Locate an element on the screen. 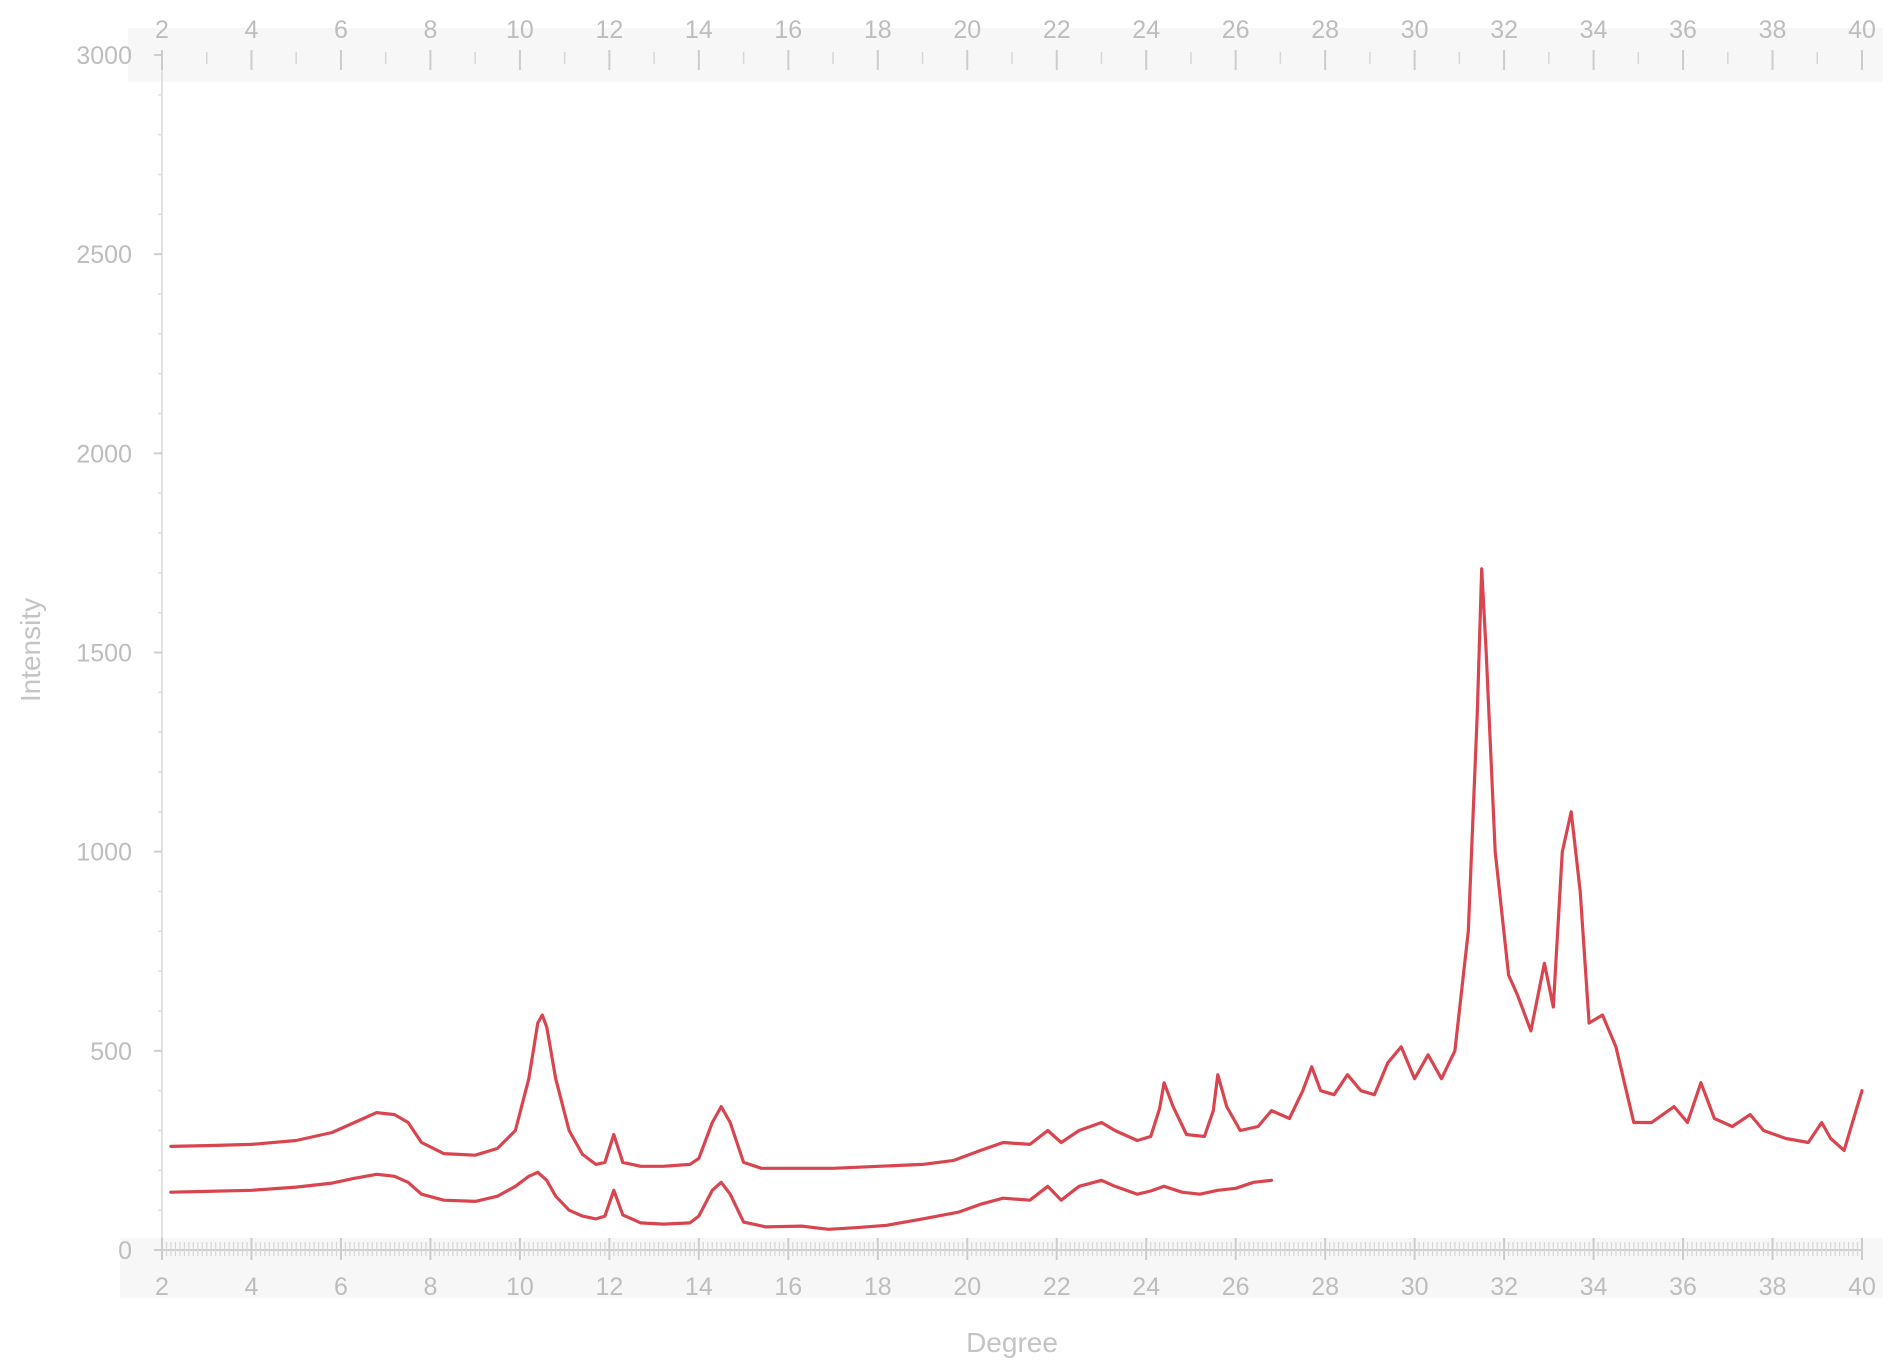 The height and width of the screenshot is (1364, 1884). x-tick-label-bottom: 22 is located at coordinates (1057, 1287).